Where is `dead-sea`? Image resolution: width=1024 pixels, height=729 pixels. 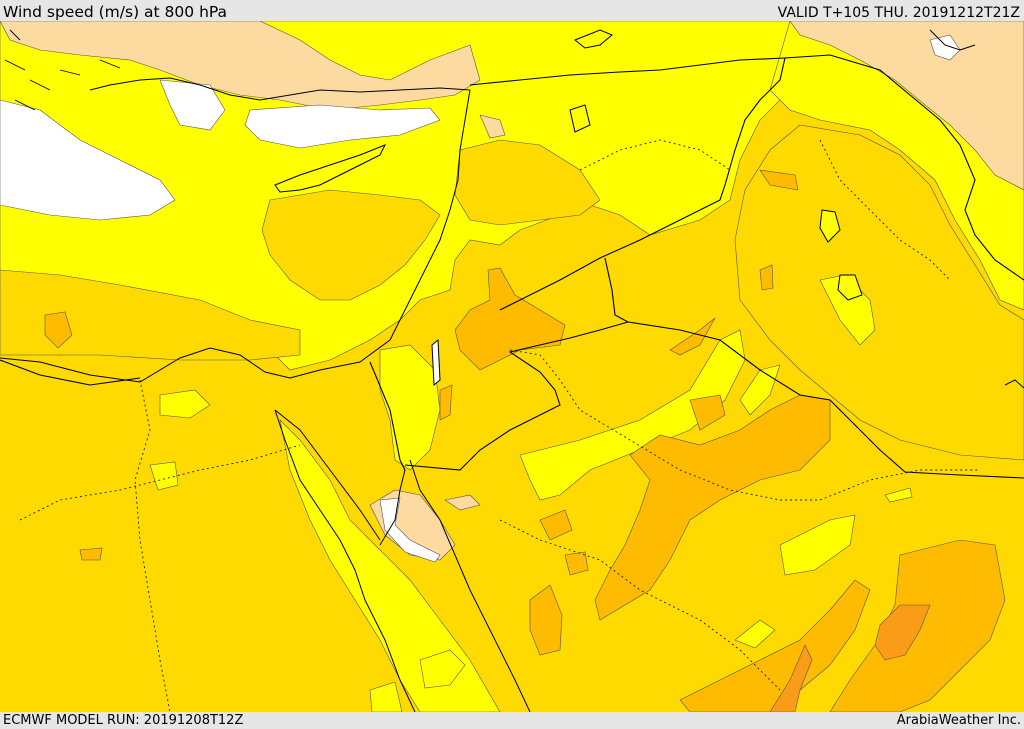 dead-sea is located at coordinates (436, 362).